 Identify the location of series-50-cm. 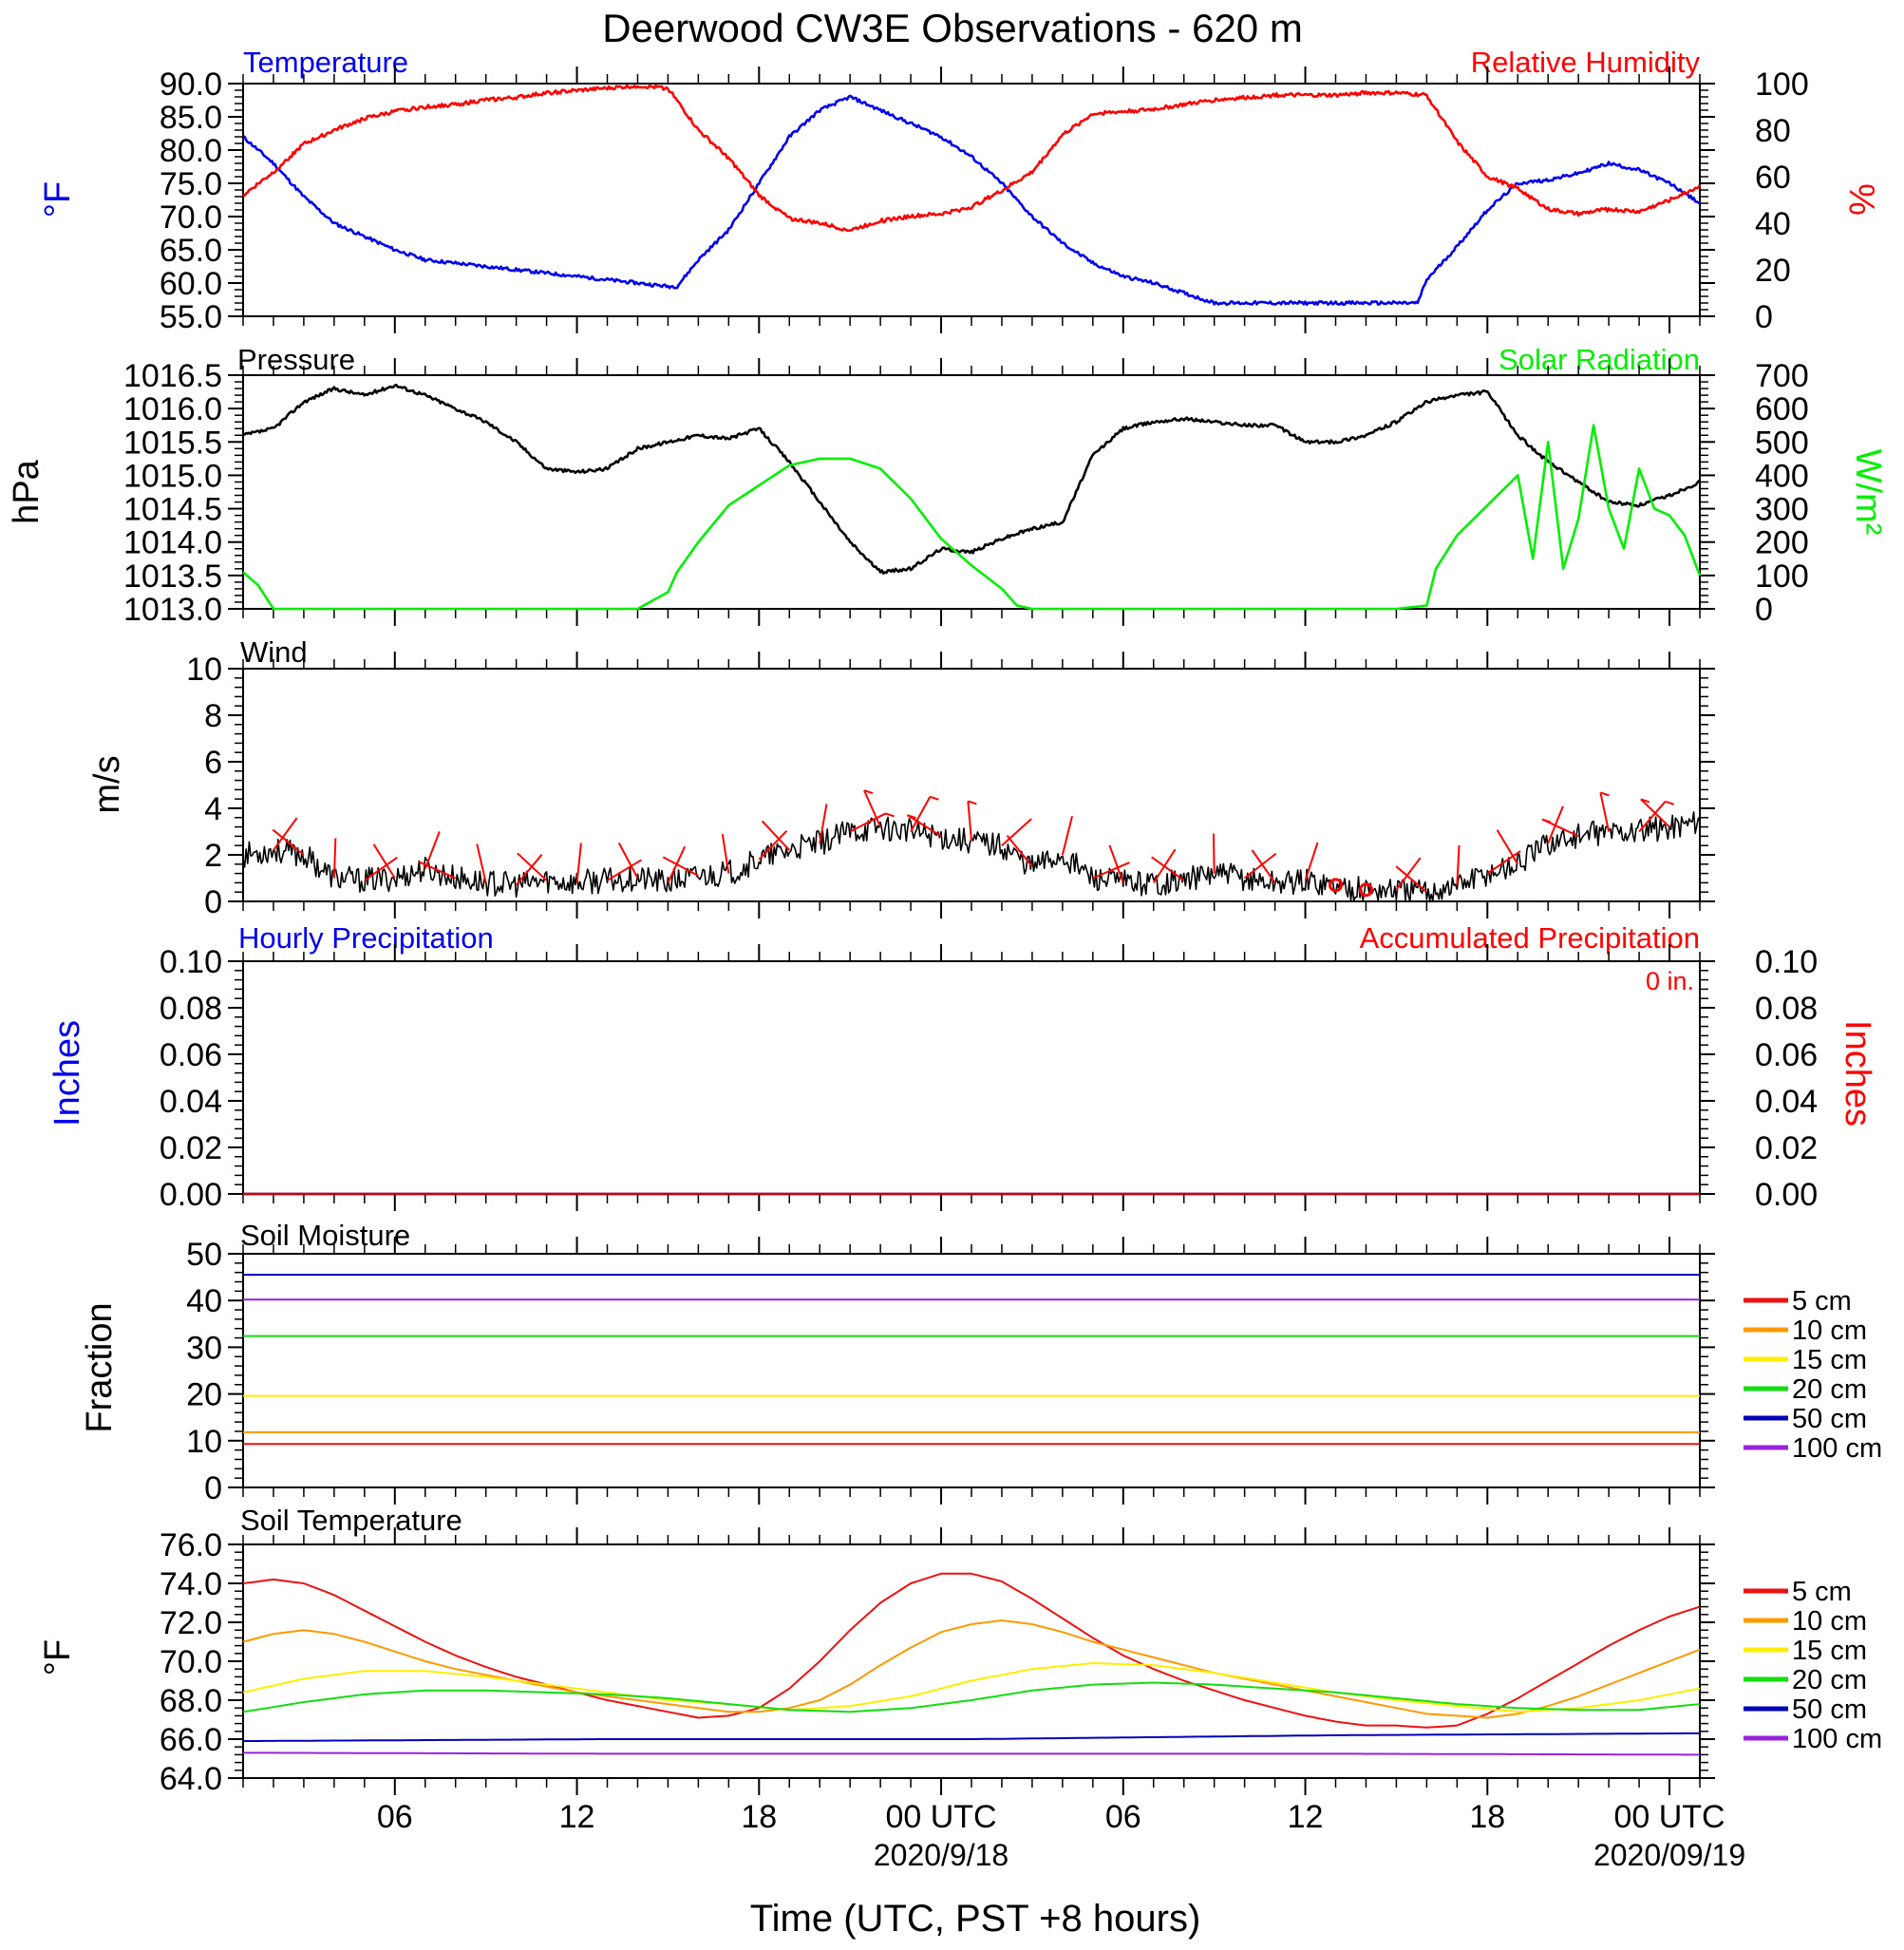
(971, 1737).